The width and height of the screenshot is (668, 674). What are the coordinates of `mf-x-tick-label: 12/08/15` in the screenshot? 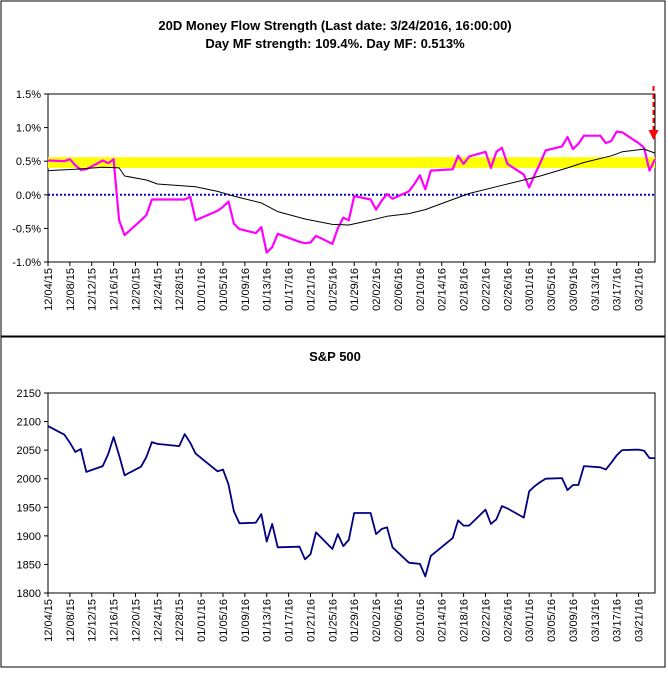 It's located at (71, 289).